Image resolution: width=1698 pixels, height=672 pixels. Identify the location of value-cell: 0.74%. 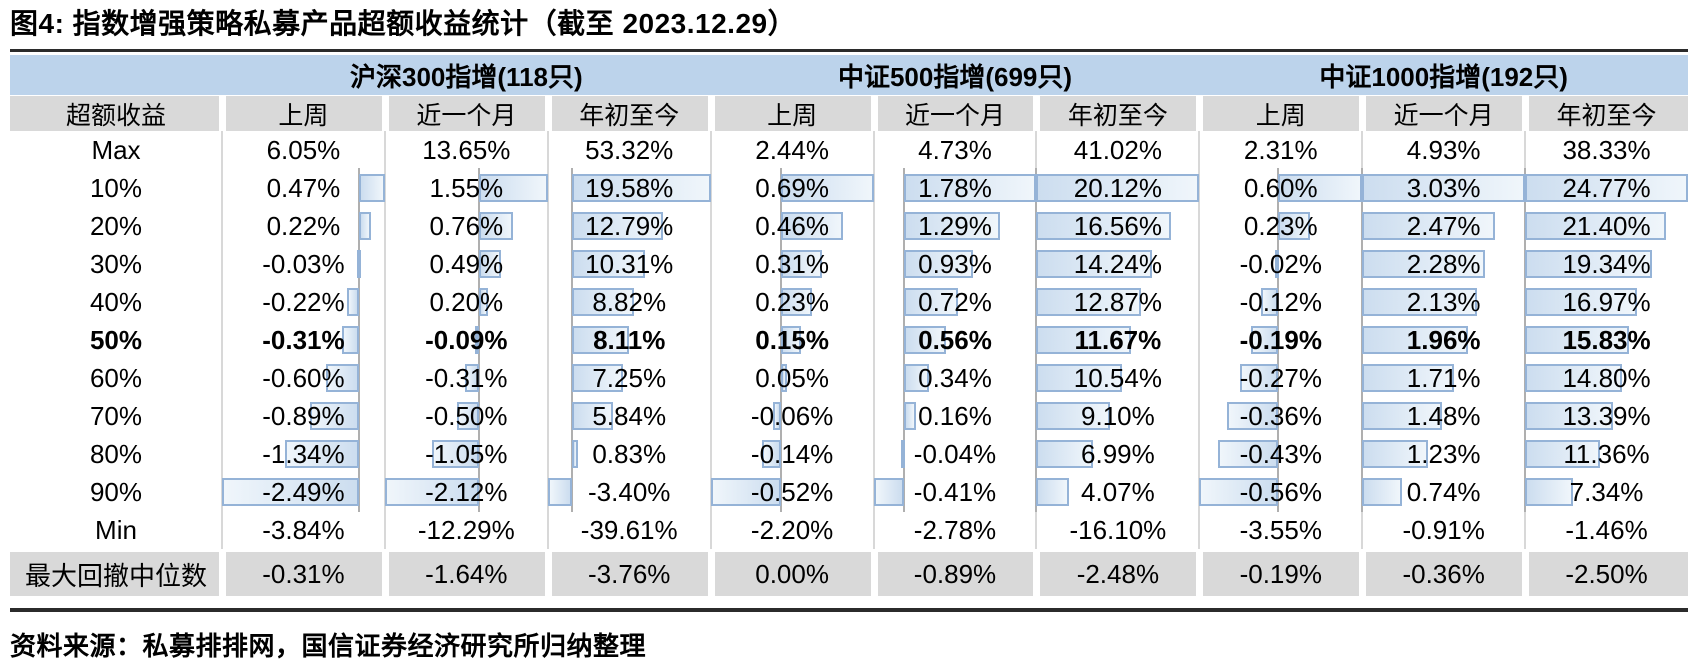
(1443, 492).